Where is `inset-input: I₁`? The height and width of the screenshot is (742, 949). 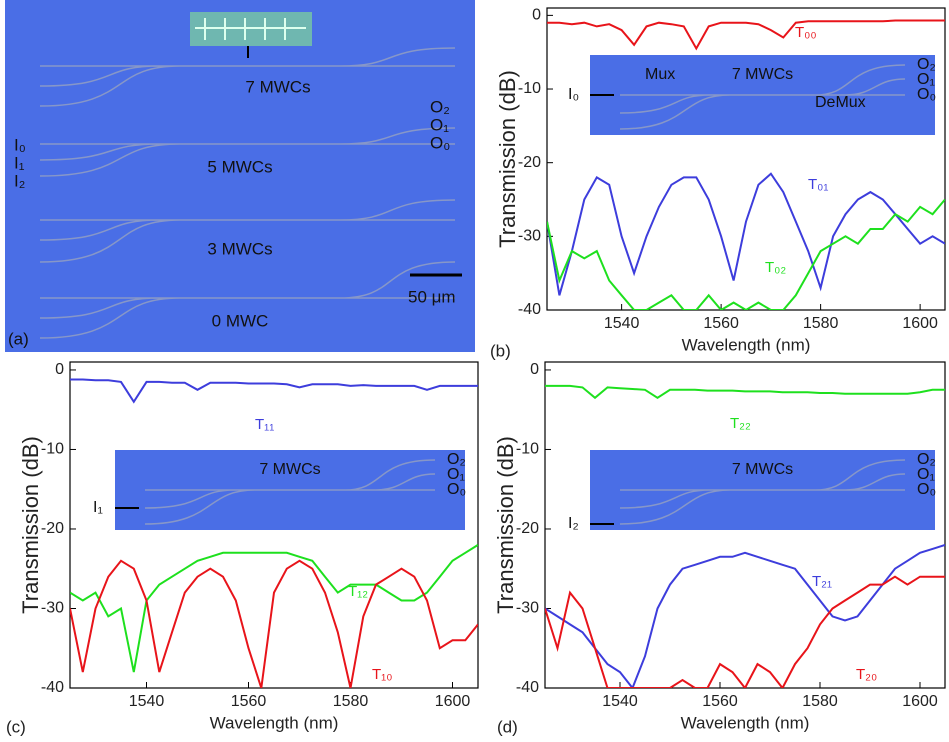
inset-input: I₁ is located at coordinates (98, 507).